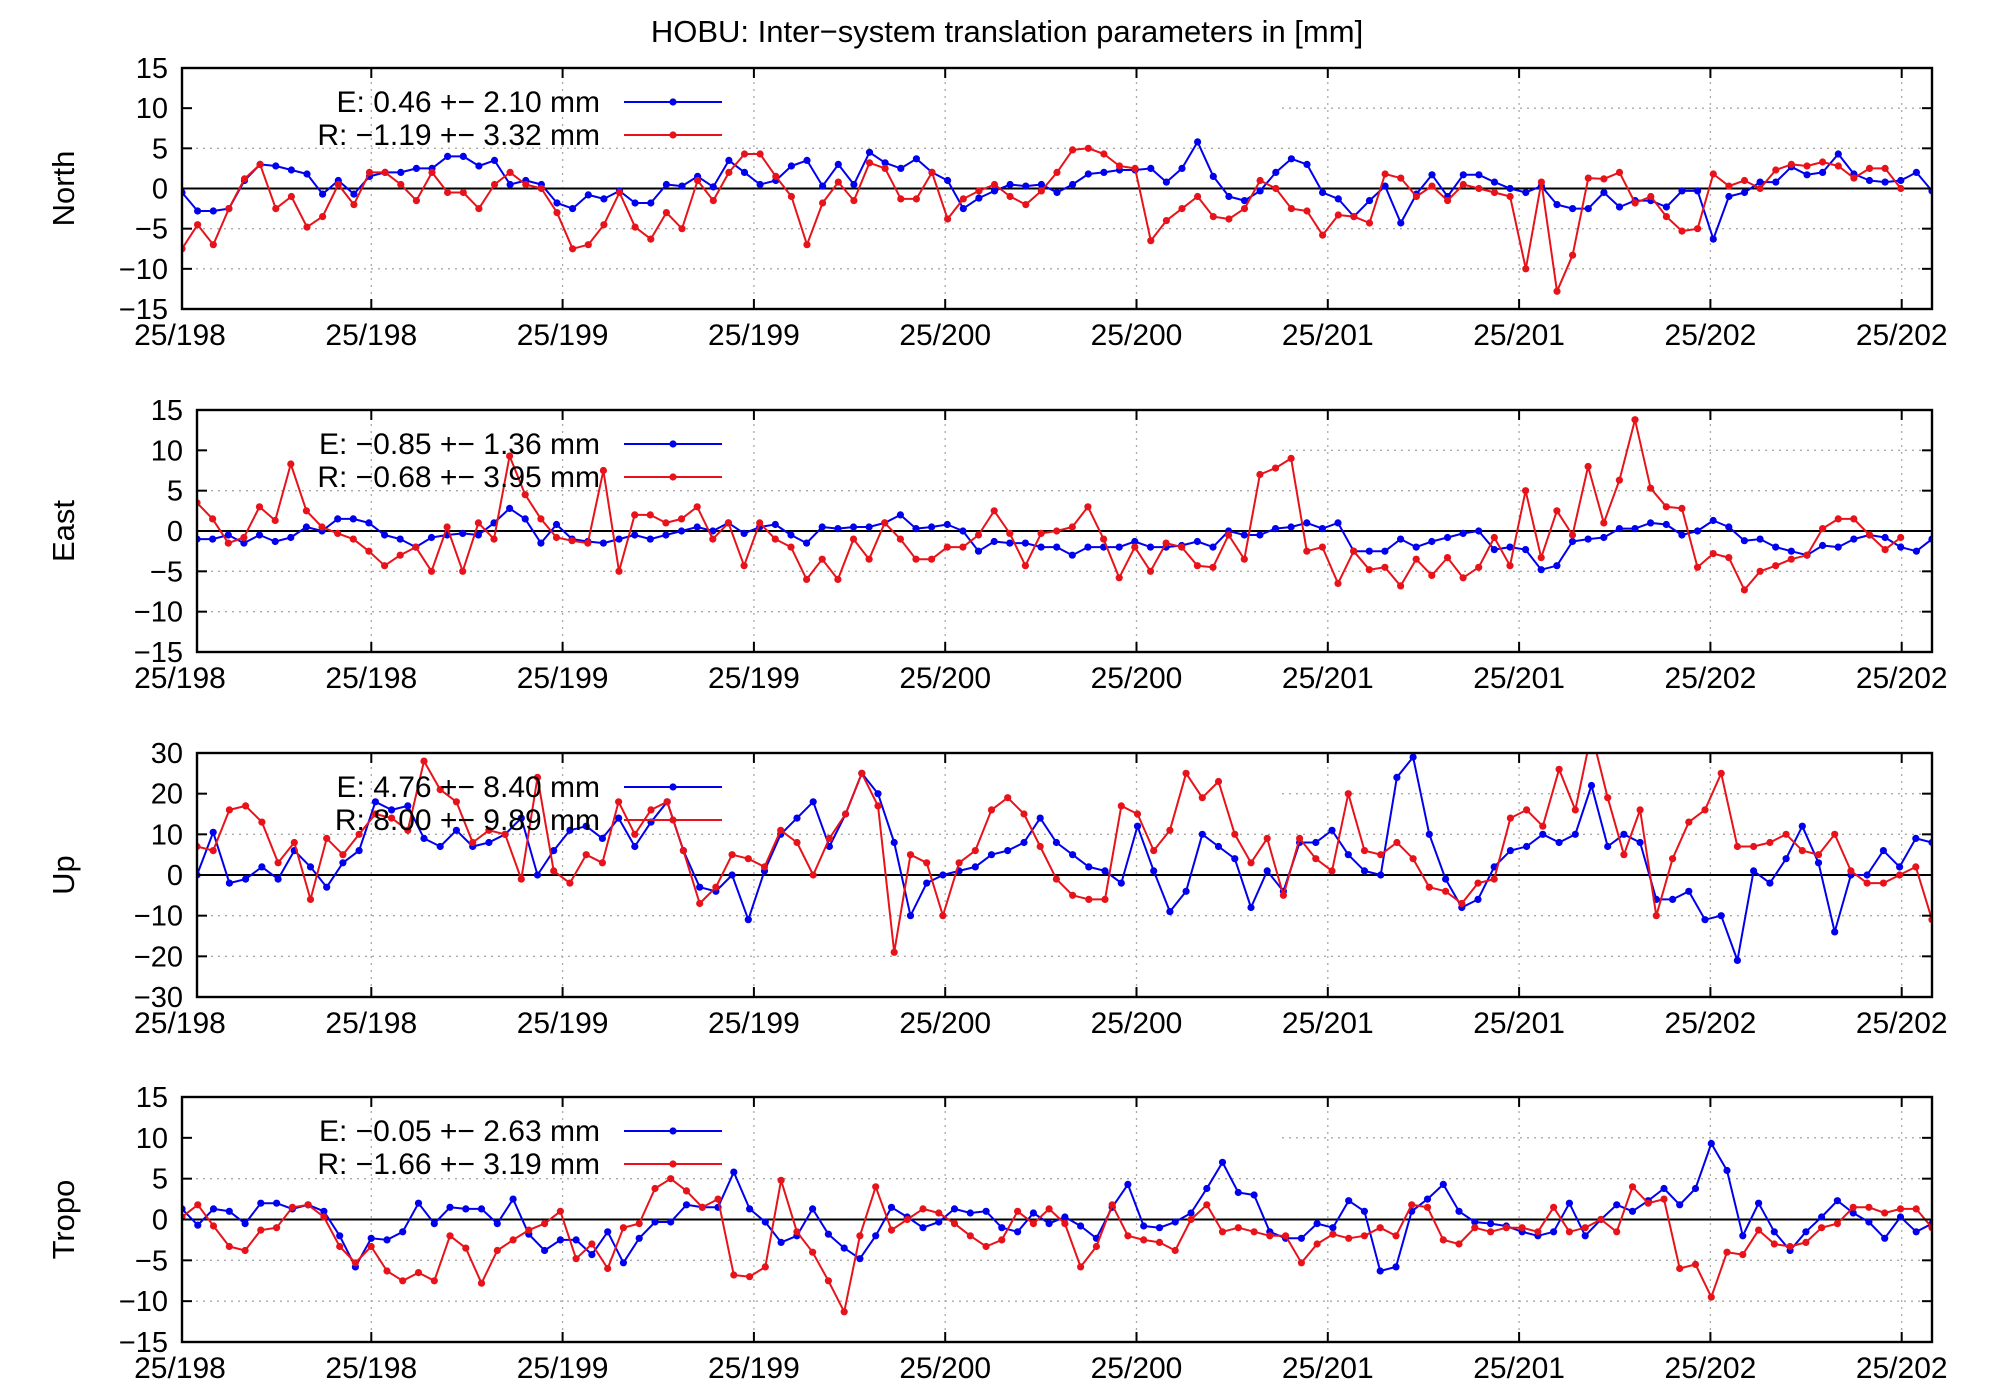  I want to click on y-tick-label: −5, so click(151, 230).